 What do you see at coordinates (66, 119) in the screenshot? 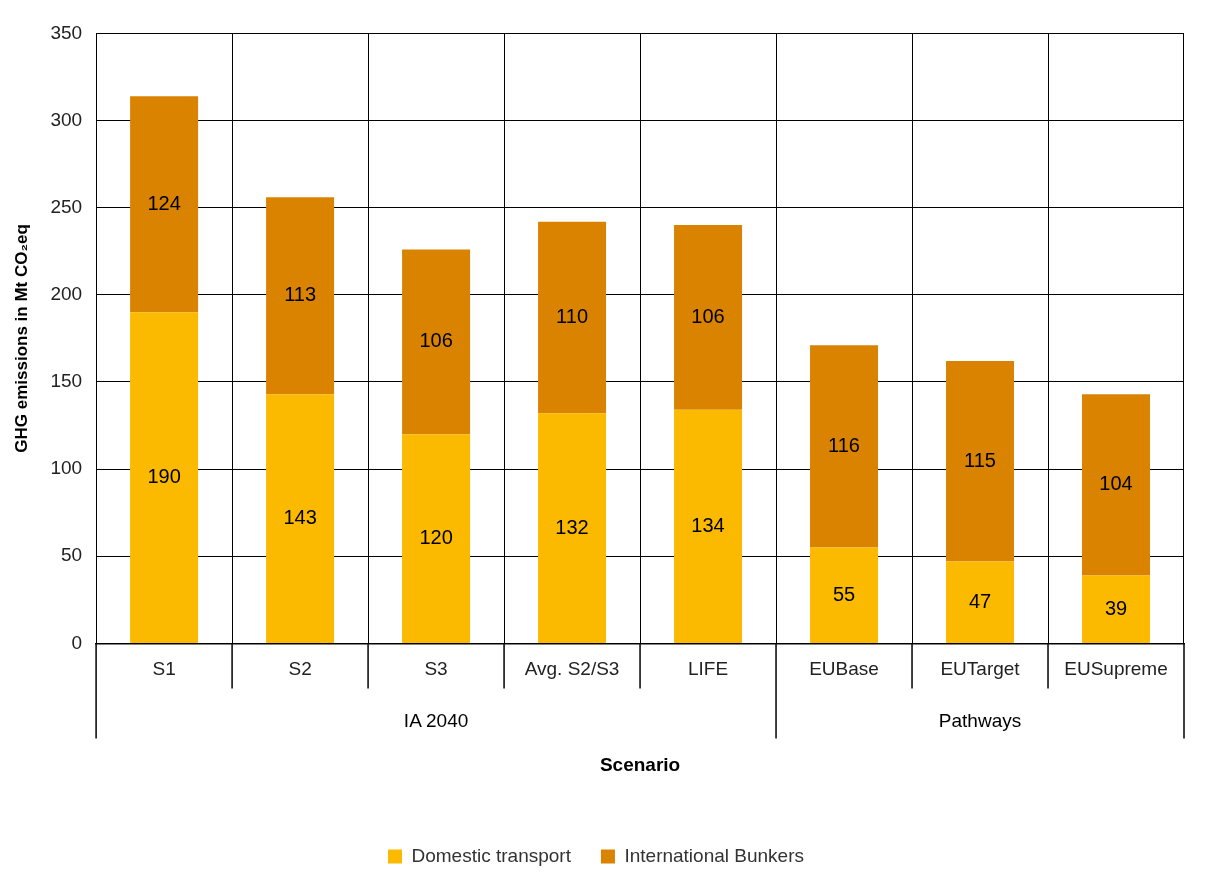
I see `y-tick-label: 300` at bounding box center [66, 119].